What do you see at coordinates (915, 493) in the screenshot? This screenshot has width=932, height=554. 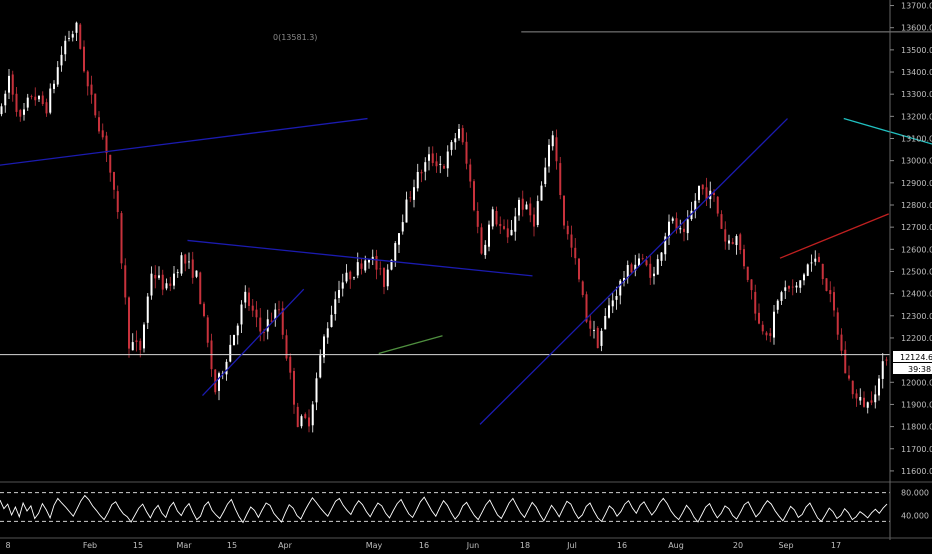 I see `rsi-tick-label: 80.000` at bounding box center [915, 493].